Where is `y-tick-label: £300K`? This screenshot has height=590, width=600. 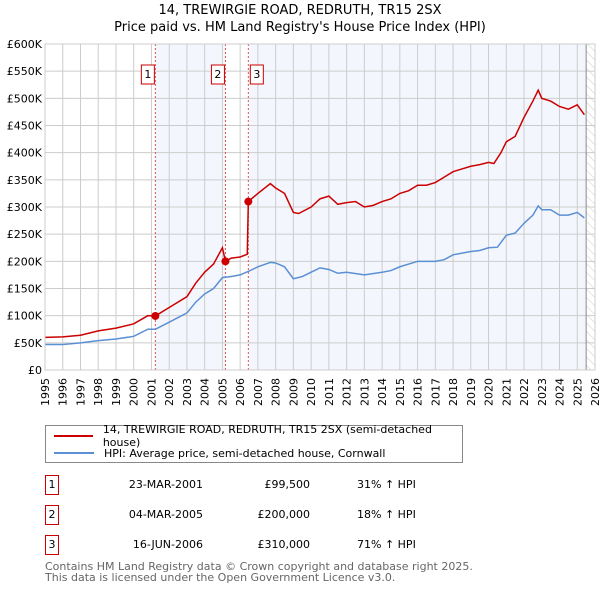
y-tick-label: £300K is located at coordinates (25, 207).